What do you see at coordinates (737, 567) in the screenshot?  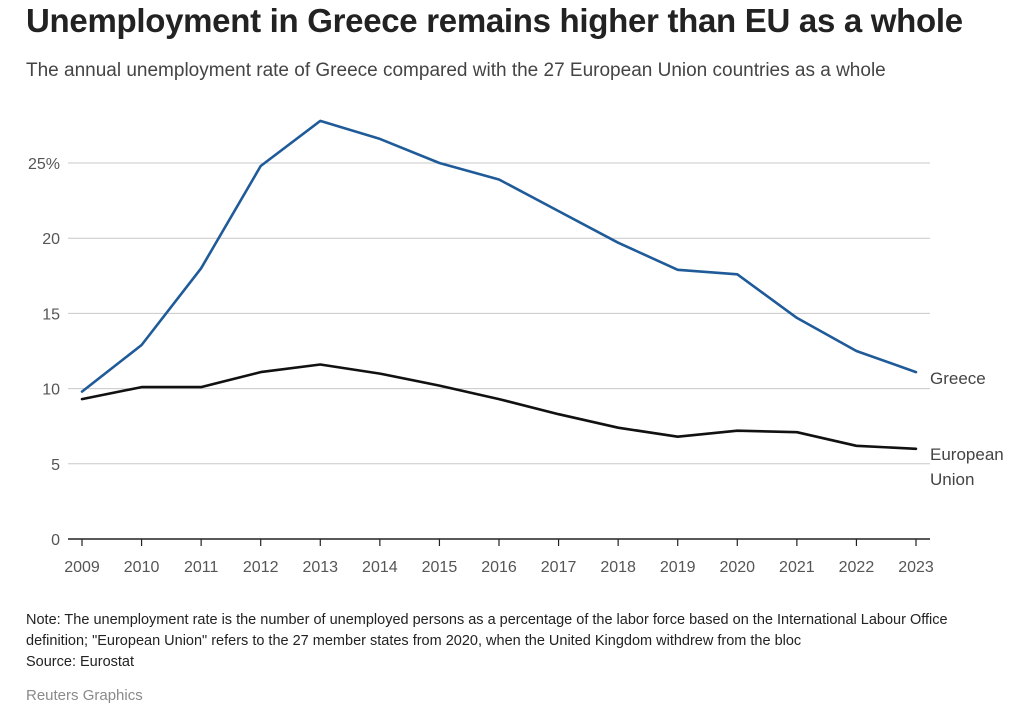 I see `x-tick-label-2020: 2020` at bounding box center [737, 567].